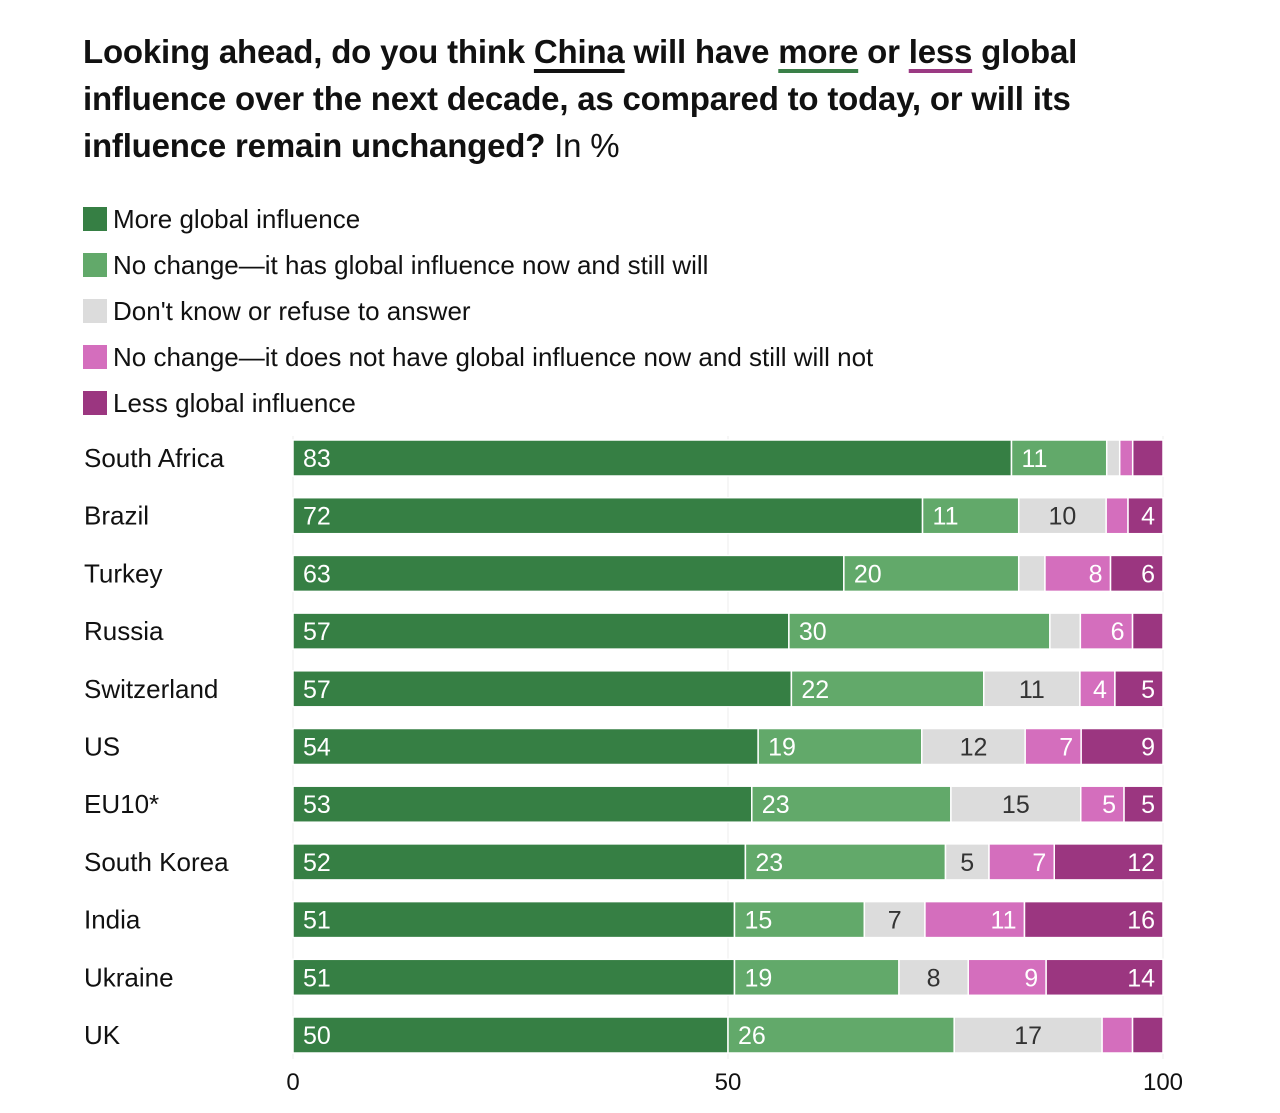  I want to click on bar-switzerland-more, so click(542, 689).